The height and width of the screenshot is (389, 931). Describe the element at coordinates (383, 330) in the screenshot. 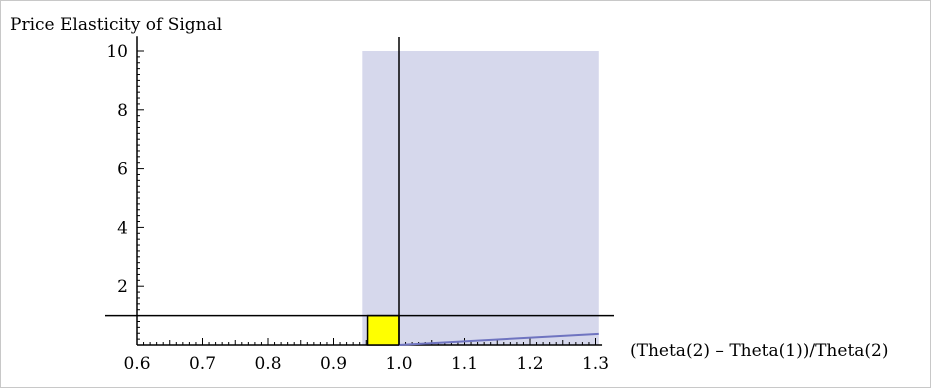

I see `highlight-box` at that location.